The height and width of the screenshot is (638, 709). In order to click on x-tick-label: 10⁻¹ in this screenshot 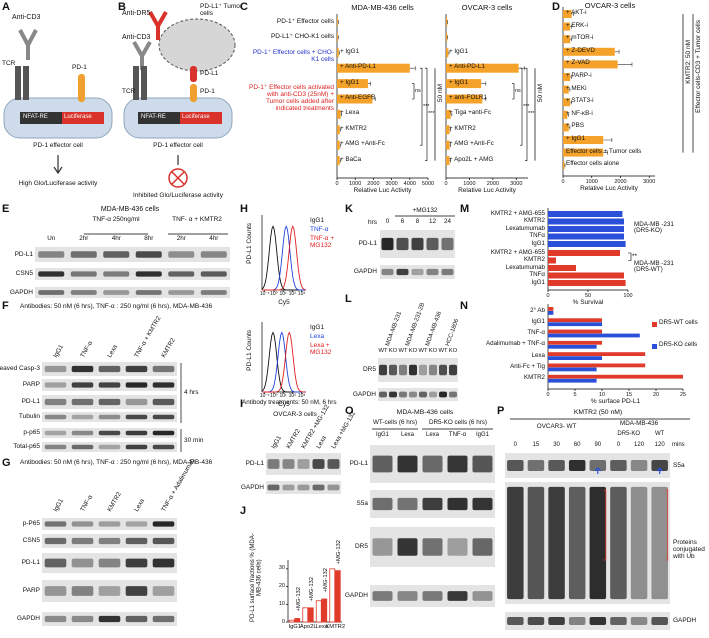, I will do `click(264, 396)`.